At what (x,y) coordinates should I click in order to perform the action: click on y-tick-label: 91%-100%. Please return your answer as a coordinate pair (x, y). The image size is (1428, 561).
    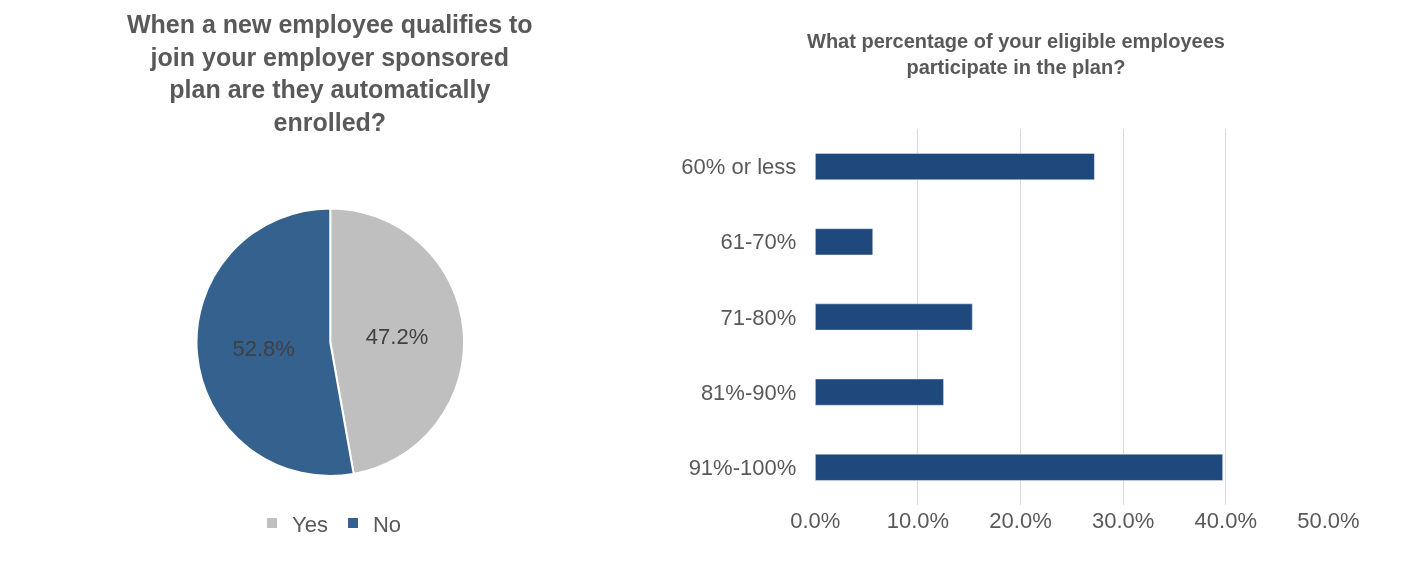
    Looking at the image, I should click on (742, 468).